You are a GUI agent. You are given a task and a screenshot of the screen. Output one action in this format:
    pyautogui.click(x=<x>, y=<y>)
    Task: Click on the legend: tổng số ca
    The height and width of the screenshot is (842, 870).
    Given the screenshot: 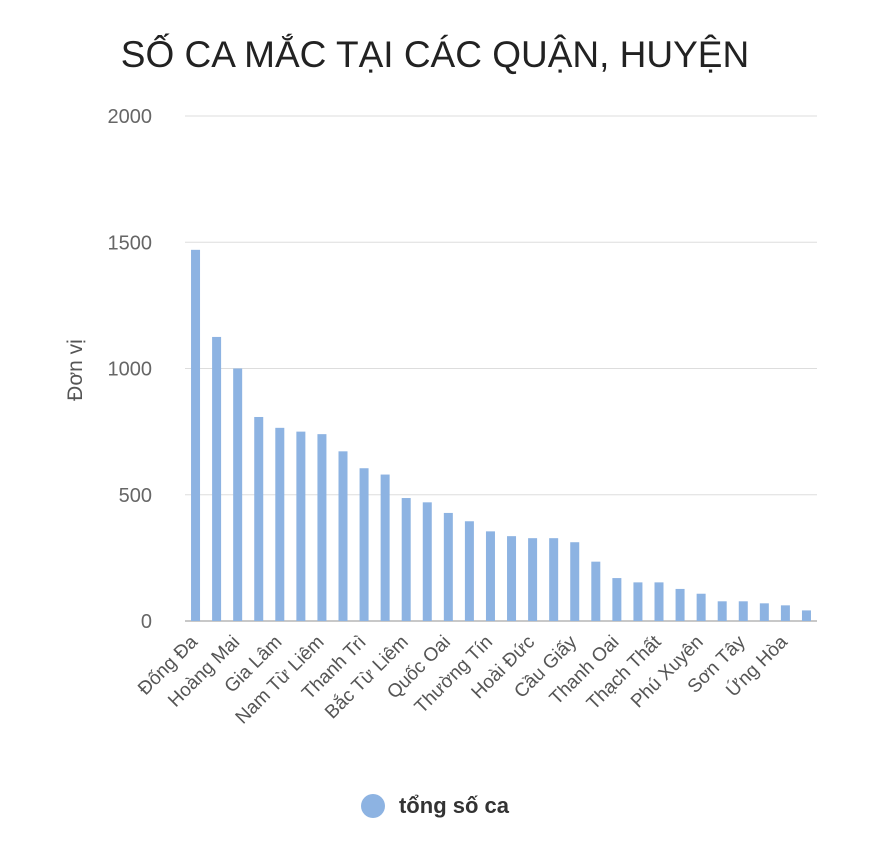 What is the action you would take?
    pyautogui.click(x=435, y=806)
    